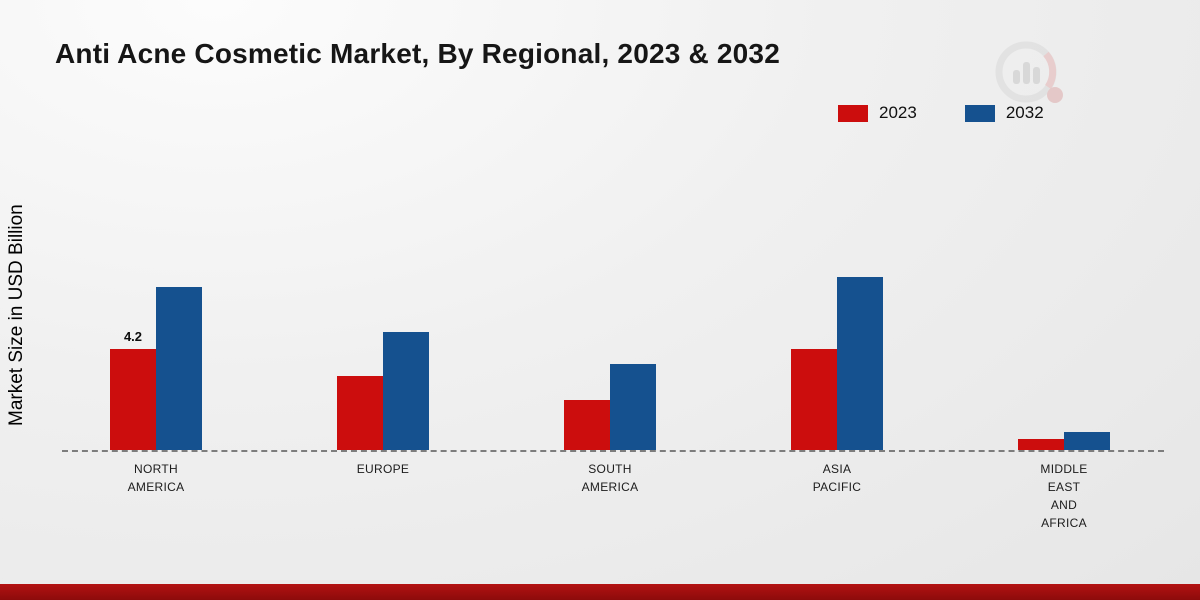  What do you see at coordinates (877, 113) in the screenshot?
I see `legend-item-2023: 2023` at bounding box center [877, 113].